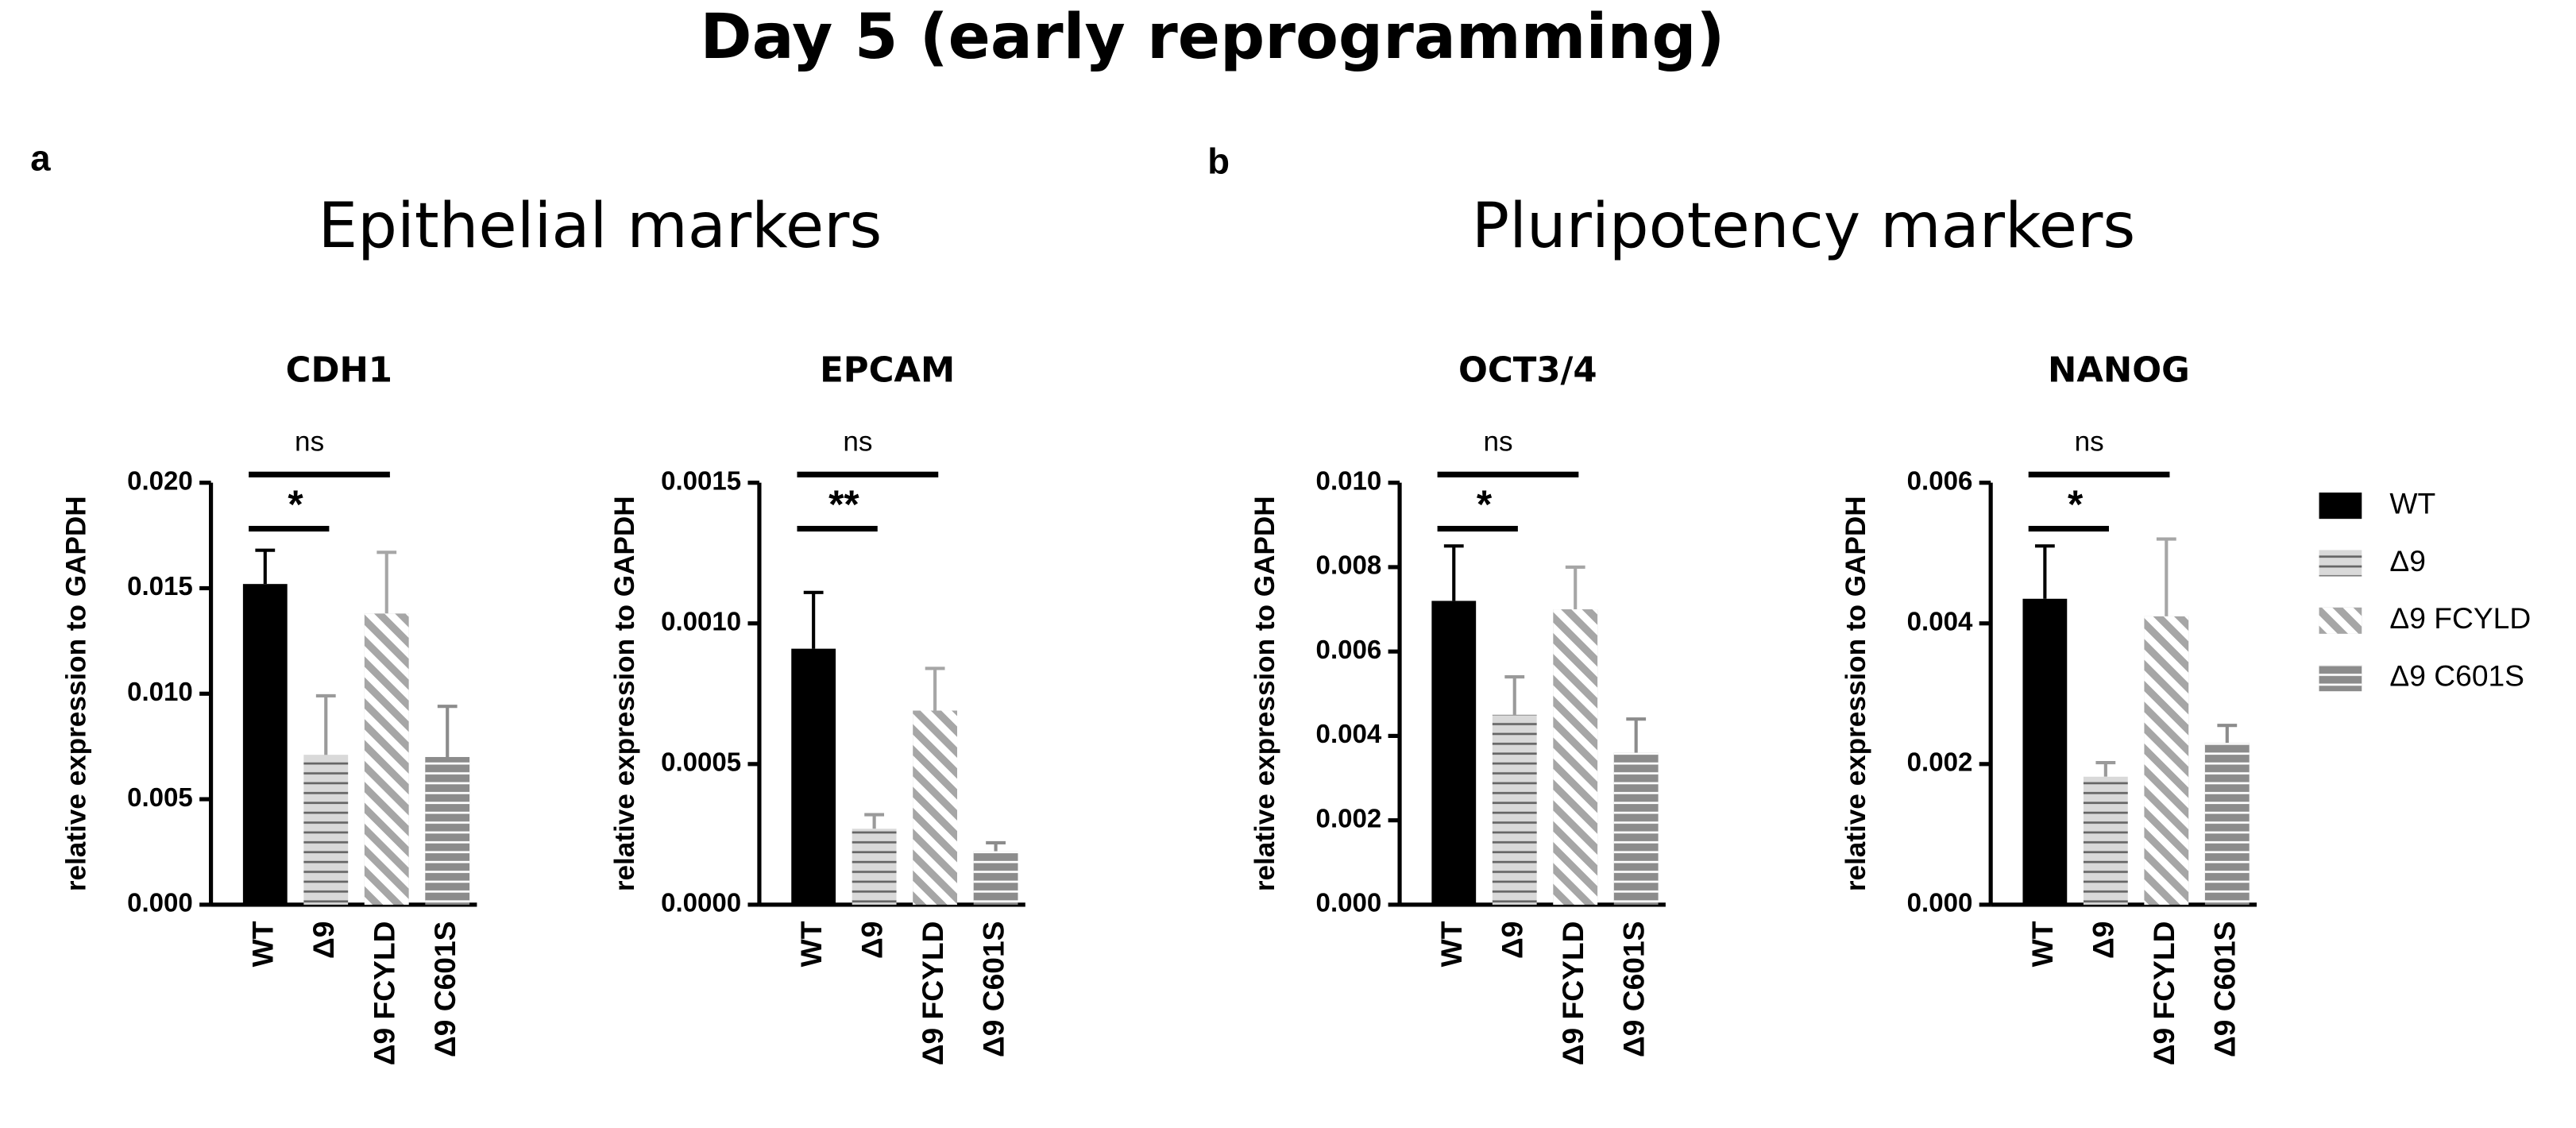 The width and height of the screenshot is (2576, 1128). Describe the element at coordinates (1804, 226) in the screenshot. I see `panel-title: Pluripotency markers` at that location.